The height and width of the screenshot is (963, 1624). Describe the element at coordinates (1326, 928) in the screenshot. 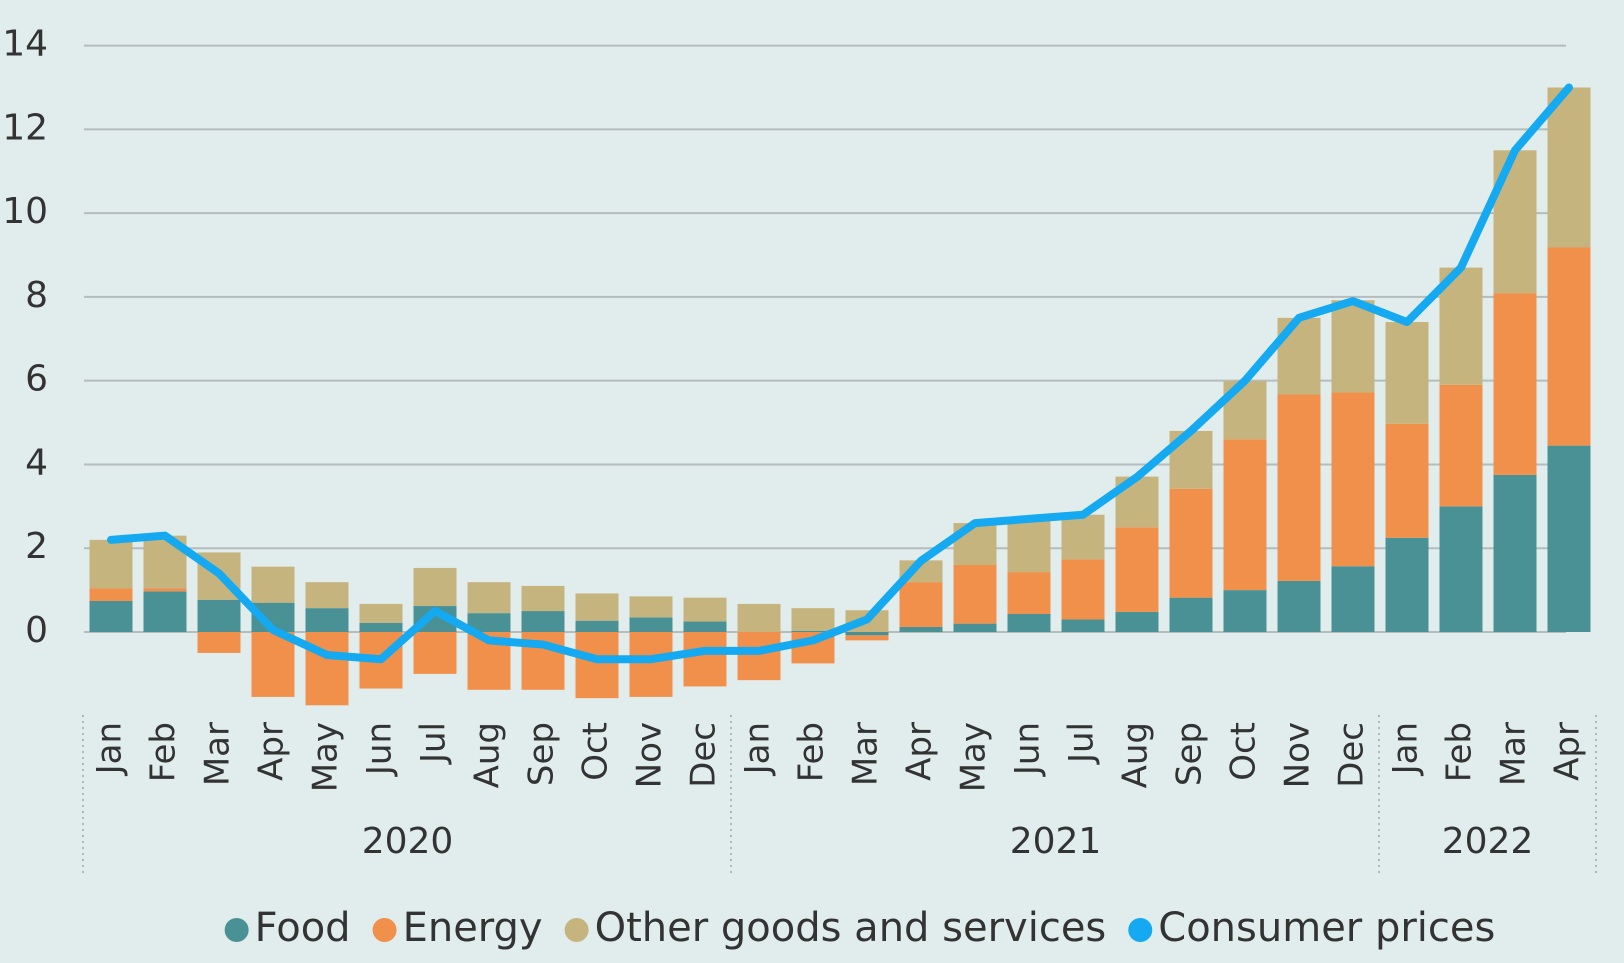

I see `legend-label: Consumer prices` at that location.